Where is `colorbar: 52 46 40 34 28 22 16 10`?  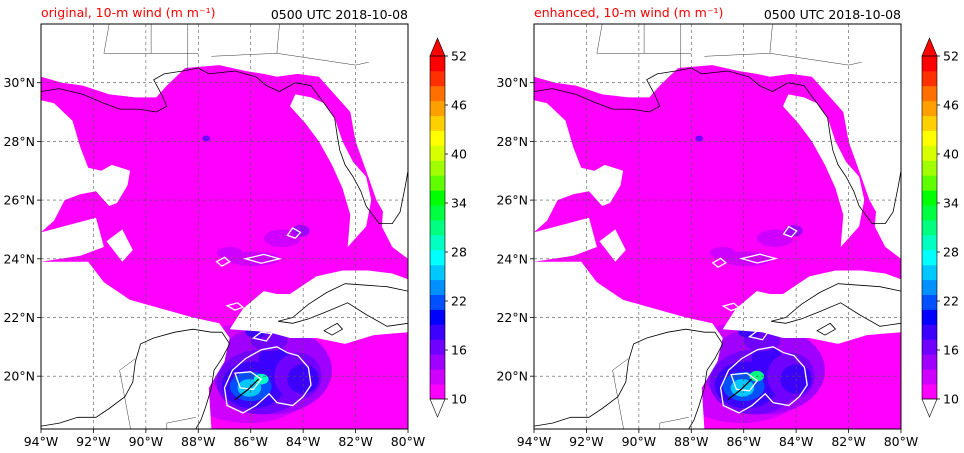 colorbar: 52 46 40 34 28 22 16 10 is located at coordinates (940, 227).